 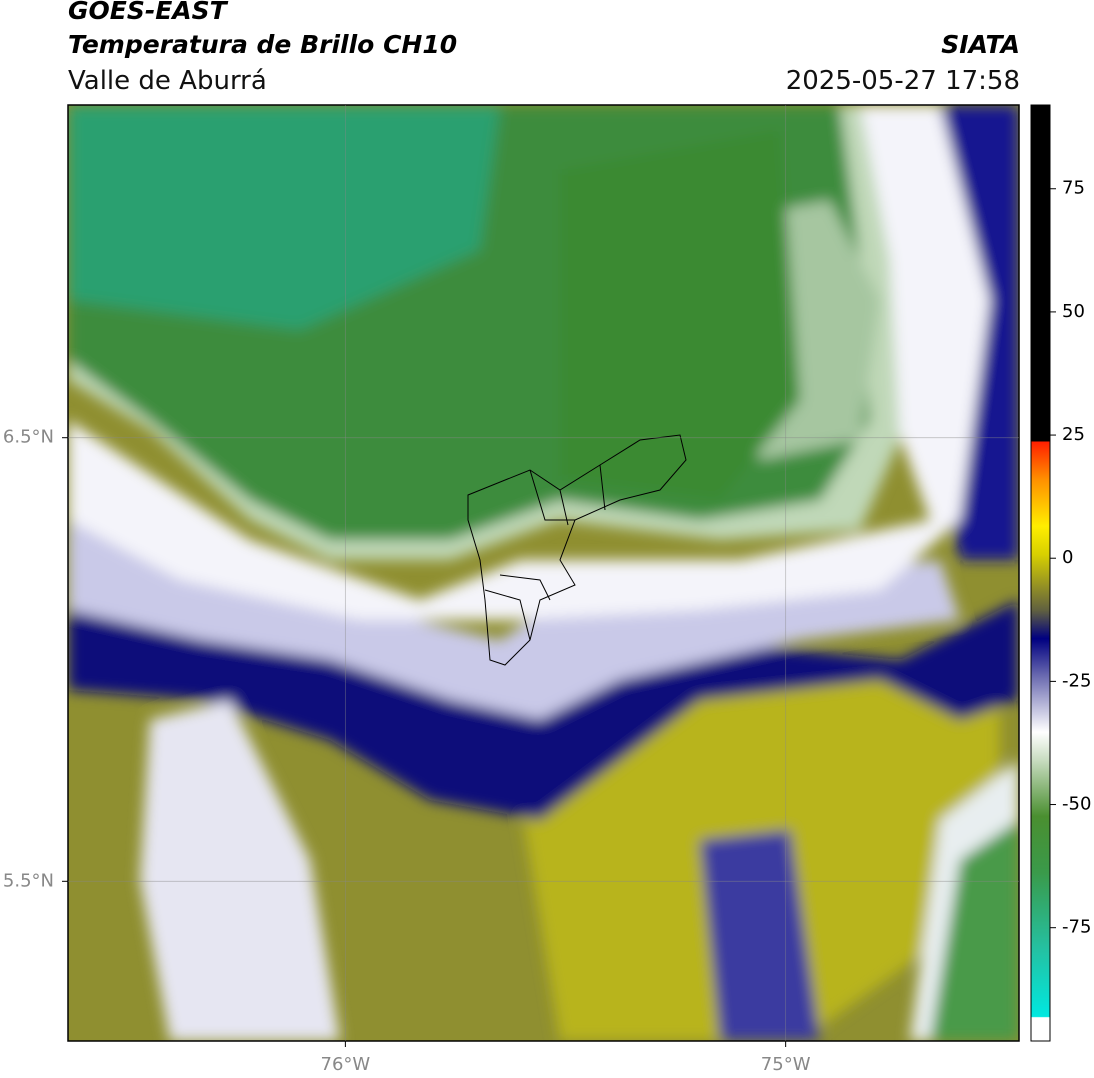 What do you see at coordinates (1076, 927) in the screenshot?
I see `colorbar-tick-label: -75` at bounding box center [1076, 927].